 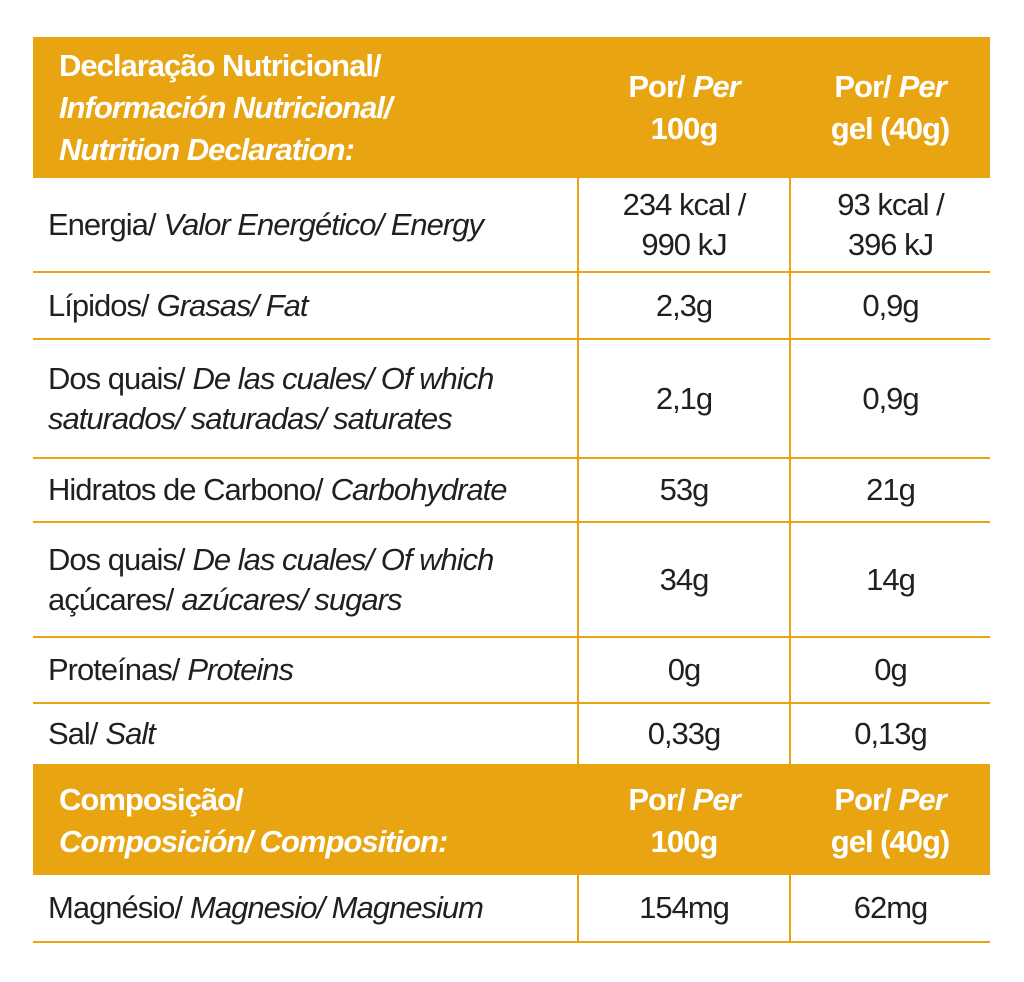 I want to click on data-cell: 154mg, so click(x=683, y=909).